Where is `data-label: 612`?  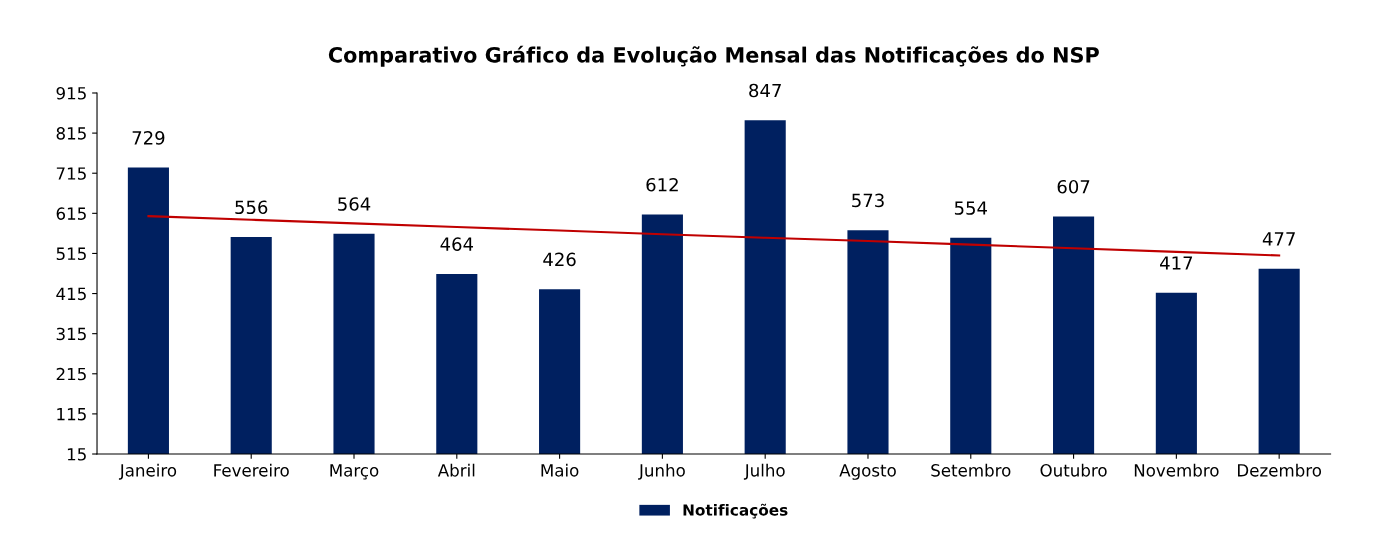
data-label: 612 is located at coordinates (662, 184).